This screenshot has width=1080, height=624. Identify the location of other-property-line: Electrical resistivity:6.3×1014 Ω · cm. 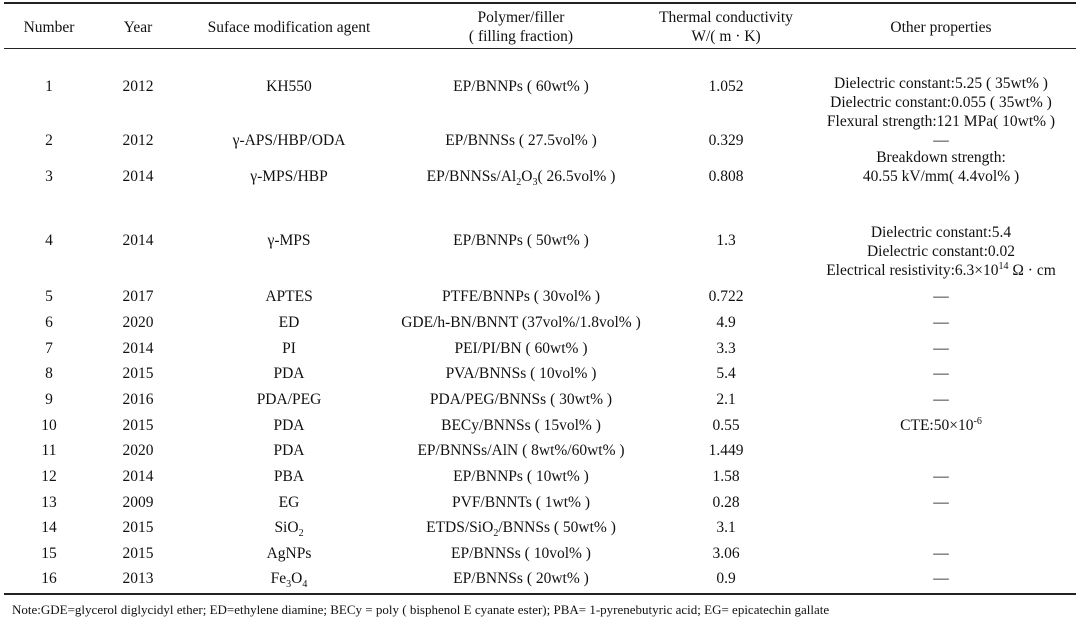
(941, 269).